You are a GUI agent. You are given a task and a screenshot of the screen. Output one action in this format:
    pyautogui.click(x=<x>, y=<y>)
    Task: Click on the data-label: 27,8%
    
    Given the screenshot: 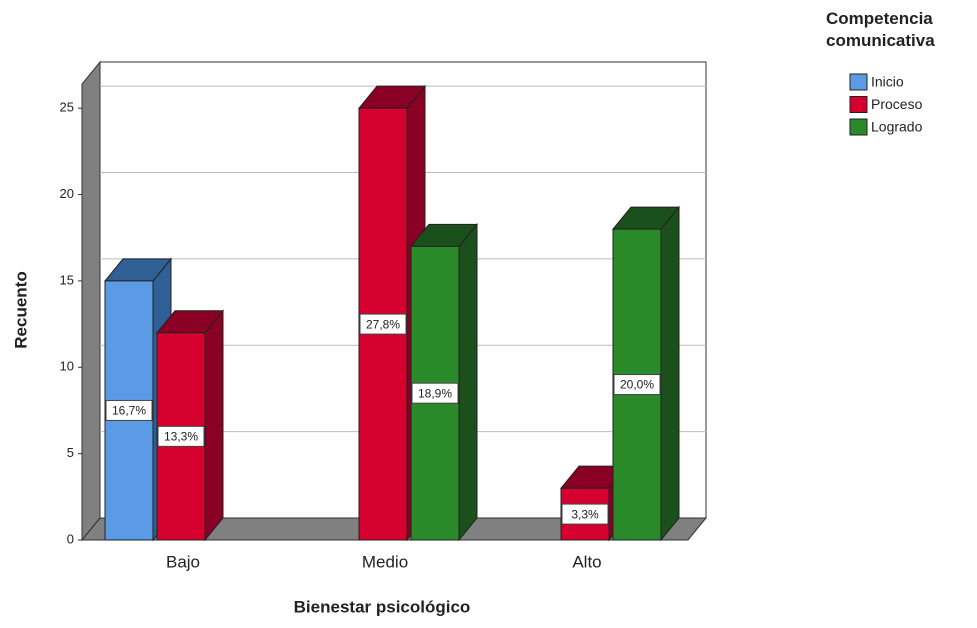 What is the action you would take?
    pyautogui.click(x=383, y=324)
    